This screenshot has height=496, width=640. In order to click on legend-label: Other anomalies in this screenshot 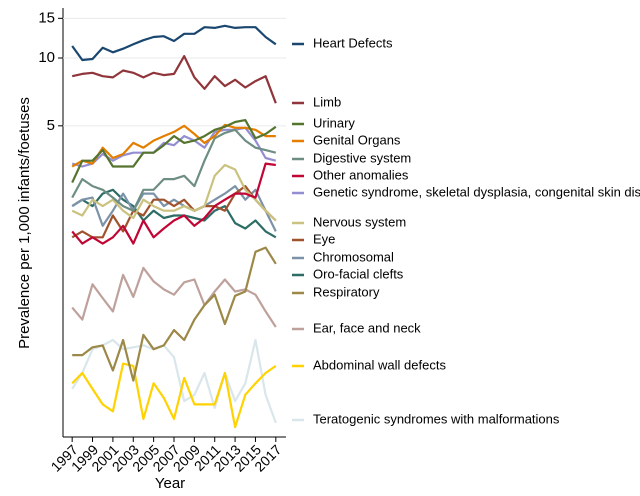, I will do `click(361, 174)`.